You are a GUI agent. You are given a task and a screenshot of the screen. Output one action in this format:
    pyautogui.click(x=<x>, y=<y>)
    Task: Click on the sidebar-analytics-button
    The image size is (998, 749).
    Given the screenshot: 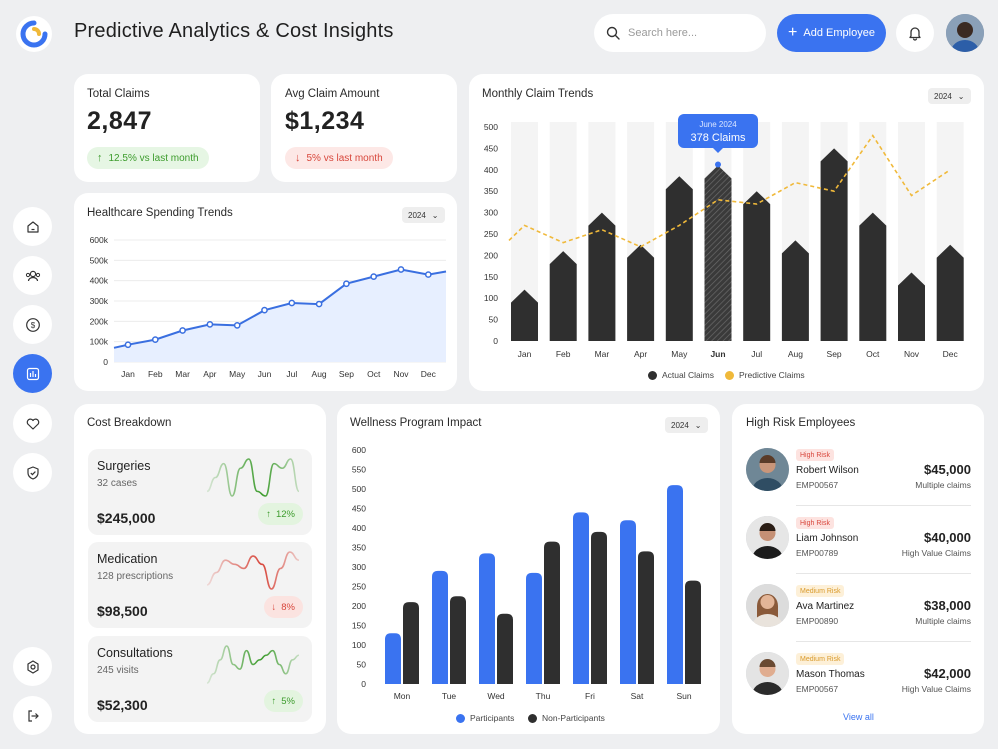 What is the action you would take?
    pyautogui.click(x=32, y=373)
    